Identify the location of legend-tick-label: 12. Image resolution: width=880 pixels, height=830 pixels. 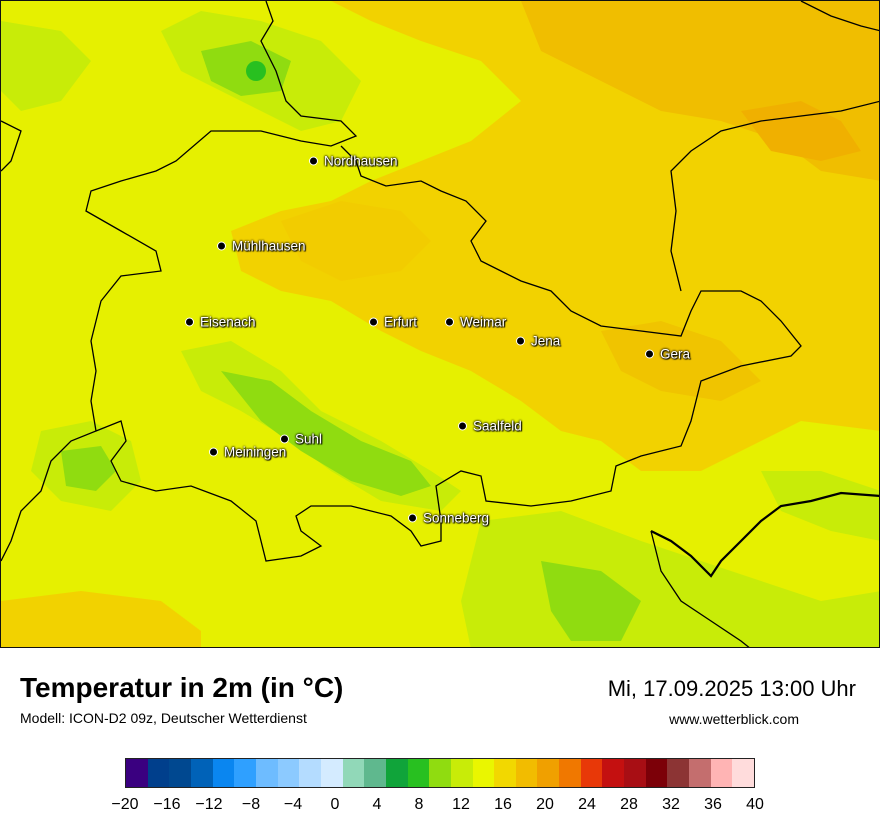
(461, 804).